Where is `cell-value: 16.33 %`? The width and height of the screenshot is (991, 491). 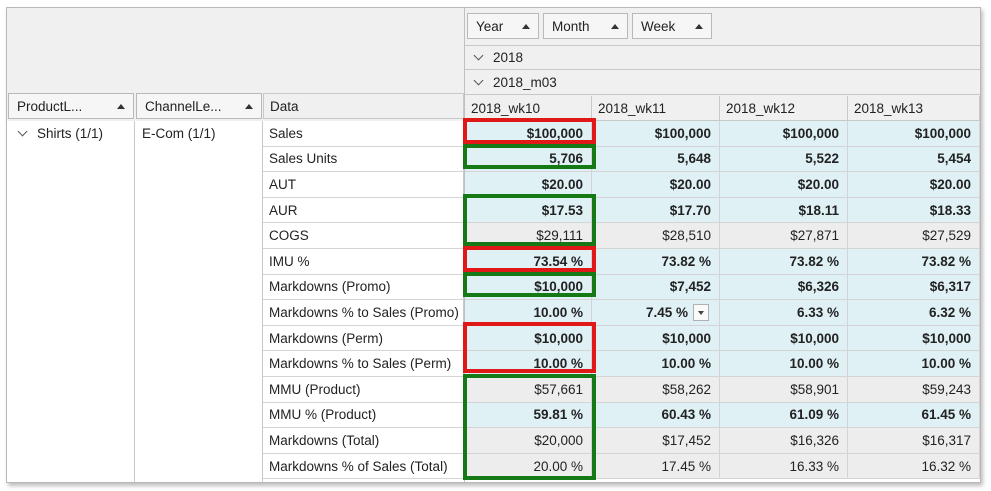 cell-value: 16.33 % is located at coordinates (814, 466).